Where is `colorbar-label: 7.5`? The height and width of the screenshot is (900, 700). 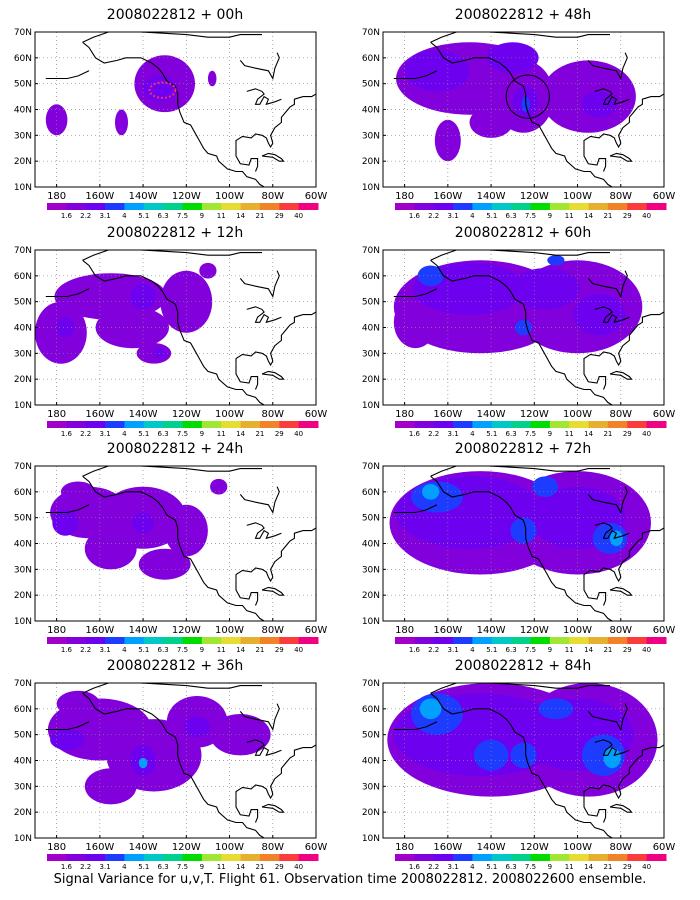 colorbar-label: 7.5 is located at coordinates (182, 650).